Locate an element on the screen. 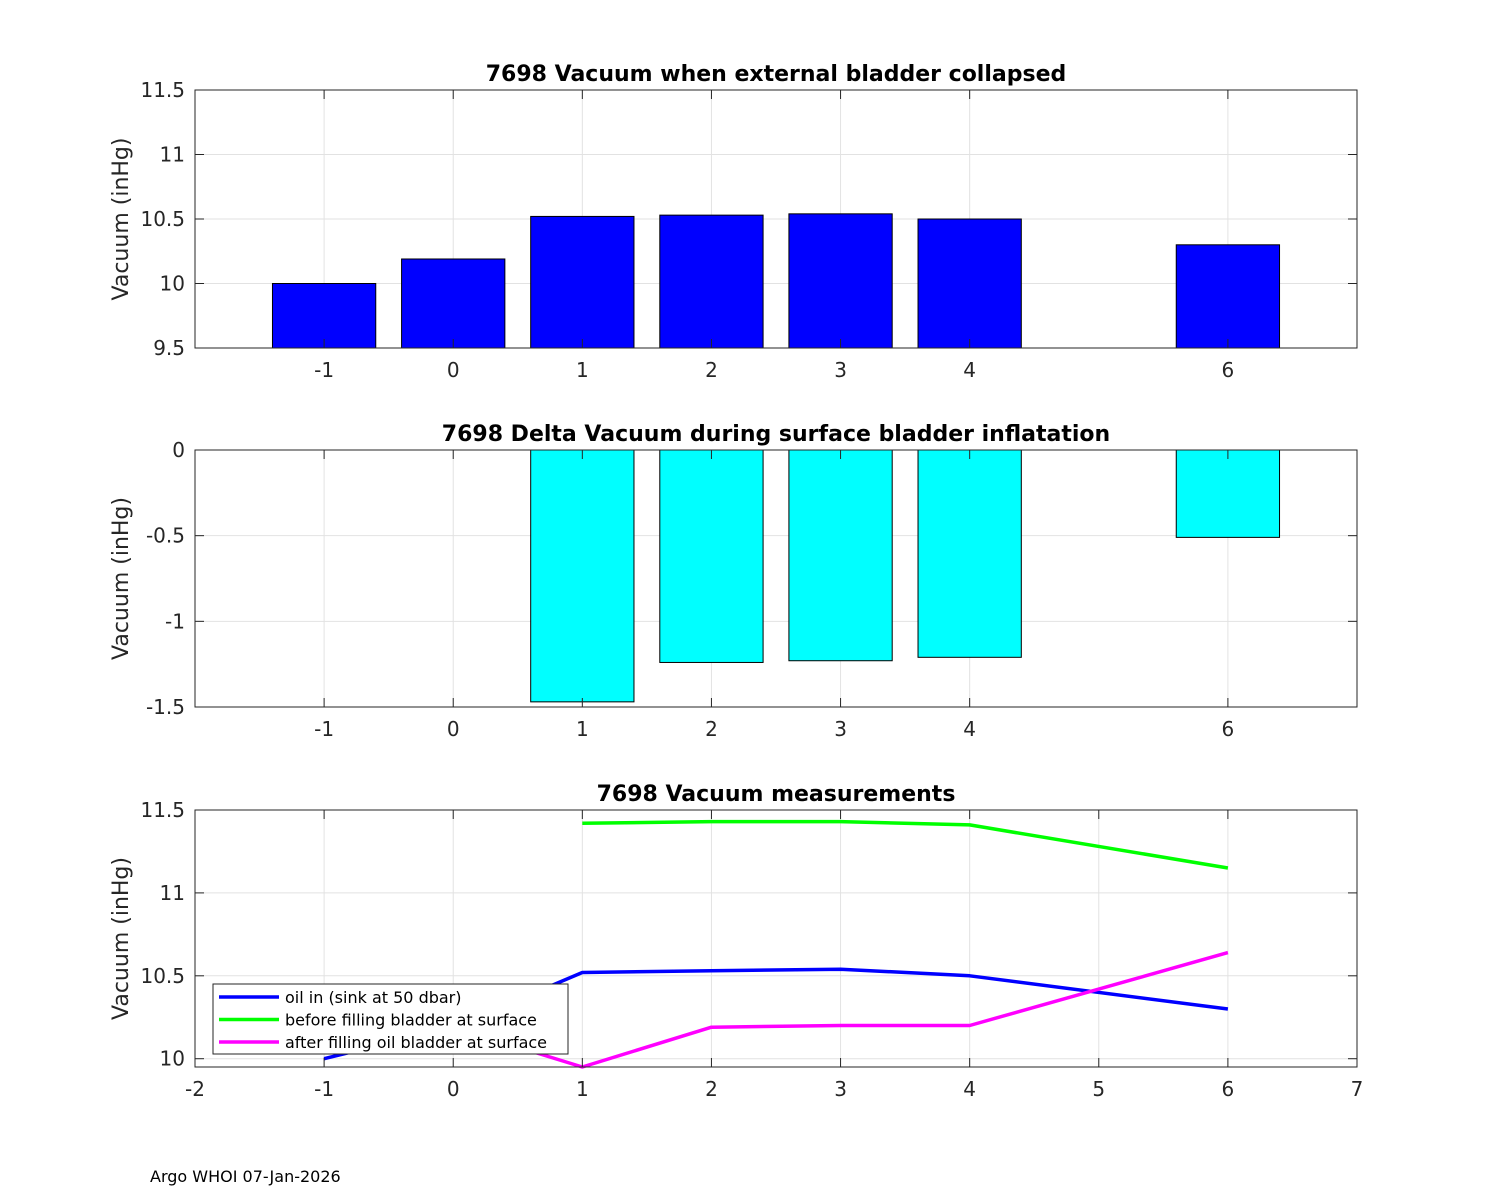  y-tick-label: 9.5 is located at coordinates (169, 348).